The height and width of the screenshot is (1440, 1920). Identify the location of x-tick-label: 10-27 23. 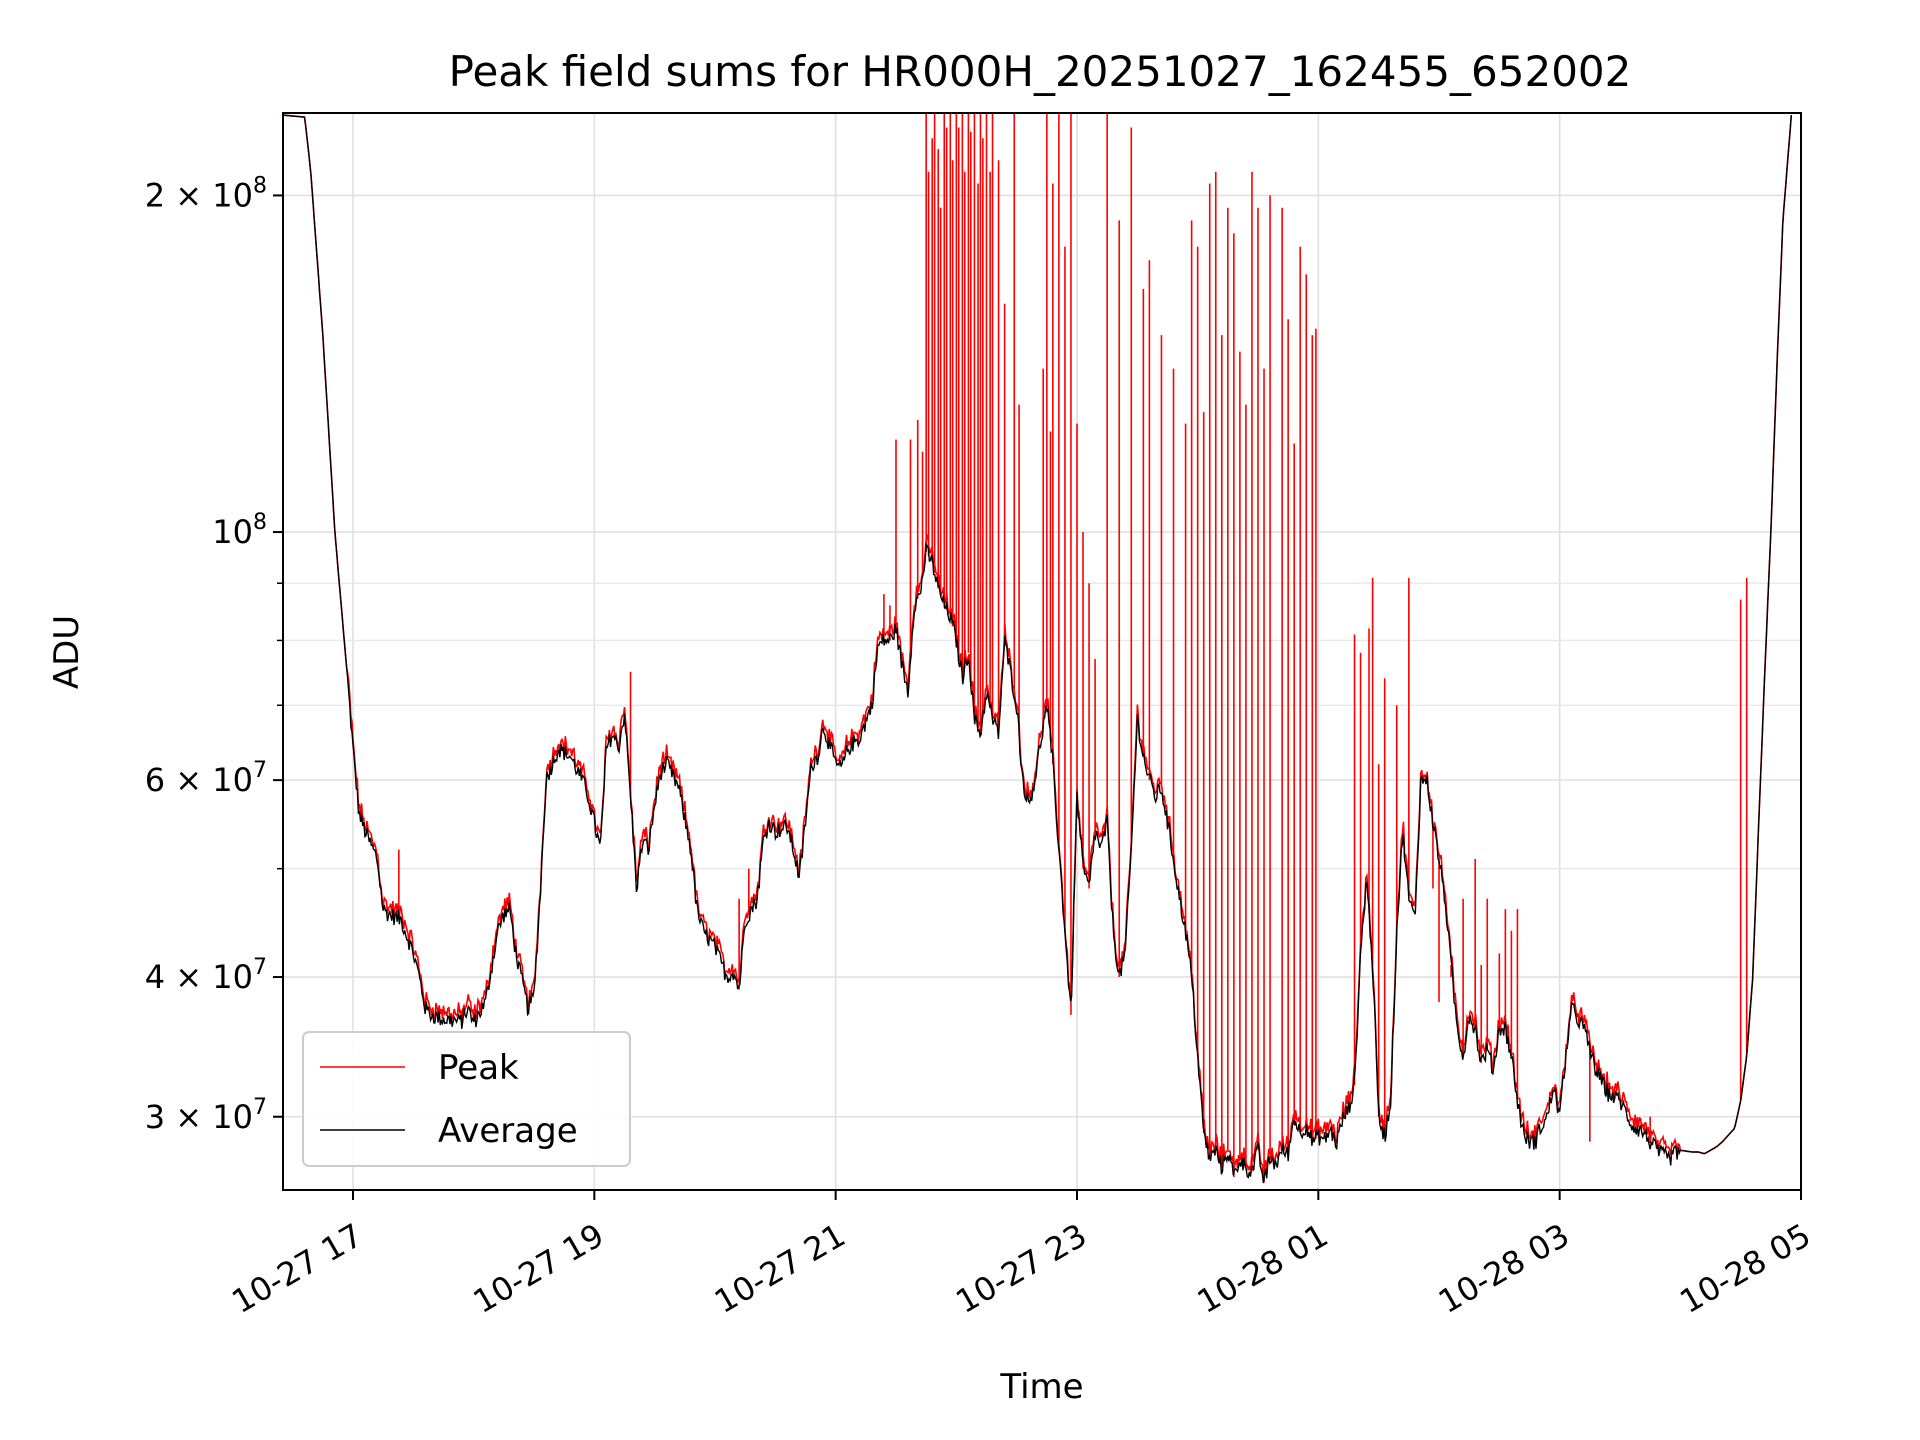
(1021, 1268).